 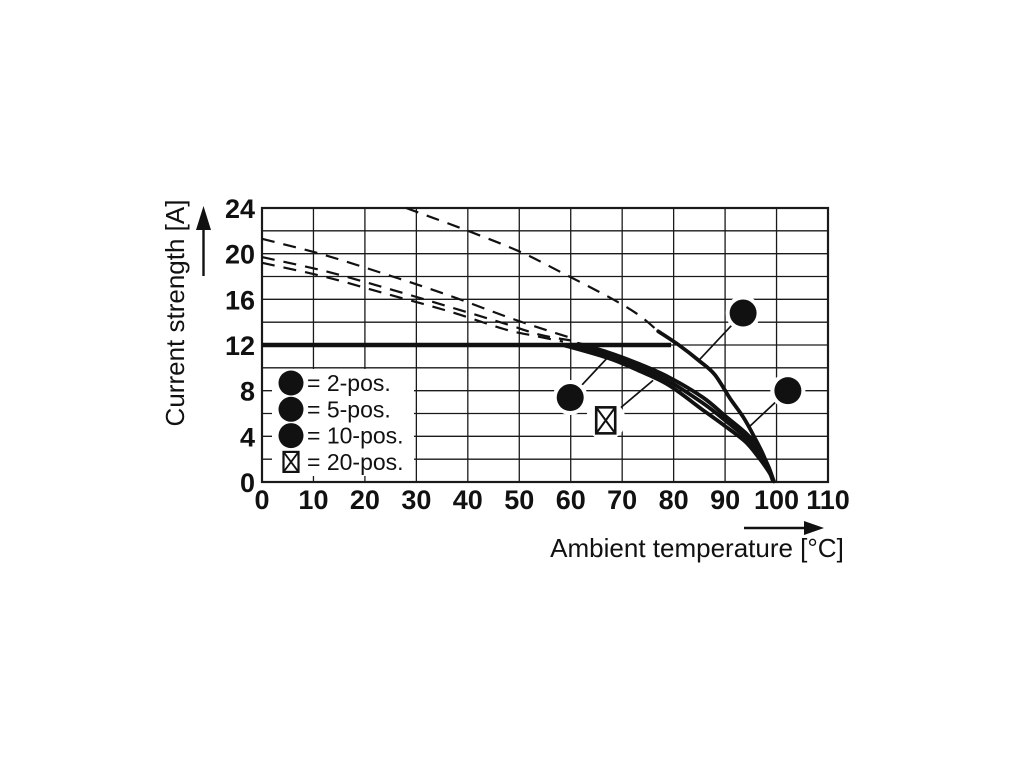 What do you see at coordinates (349, 383) in the screenshot?
I see `legend-label: = 2-pos.` at bounding box center [349, 383].